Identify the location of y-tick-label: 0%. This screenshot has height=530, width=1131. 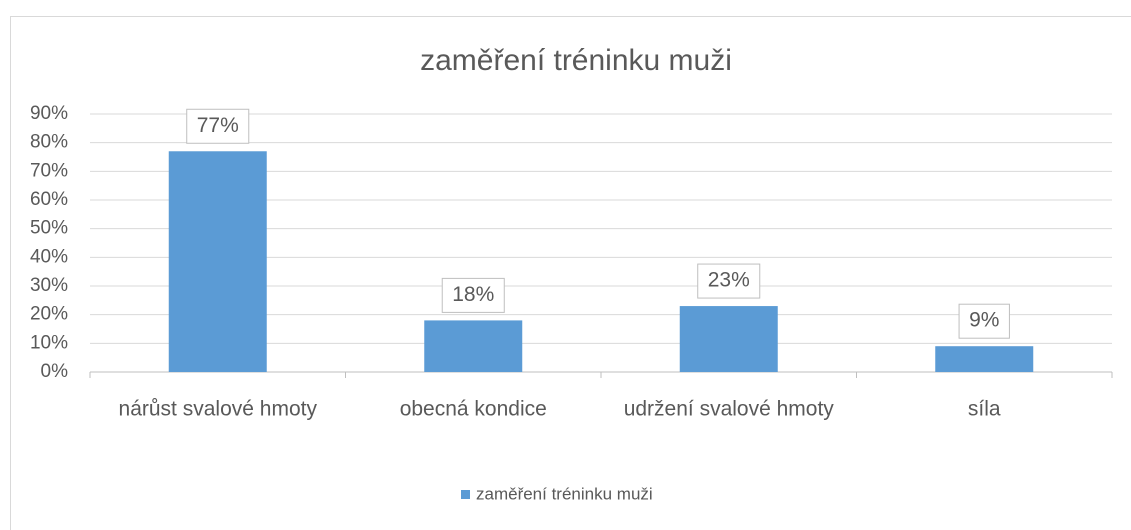
(55, 371).